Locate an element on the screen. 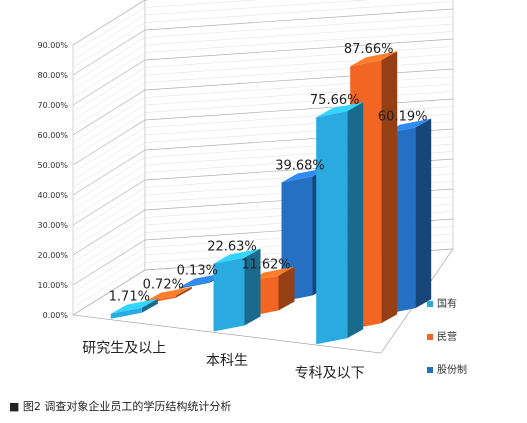 The width and height of the screenshot is (527, 423). category-label: 本科生 is located at coordinates (227, 361).